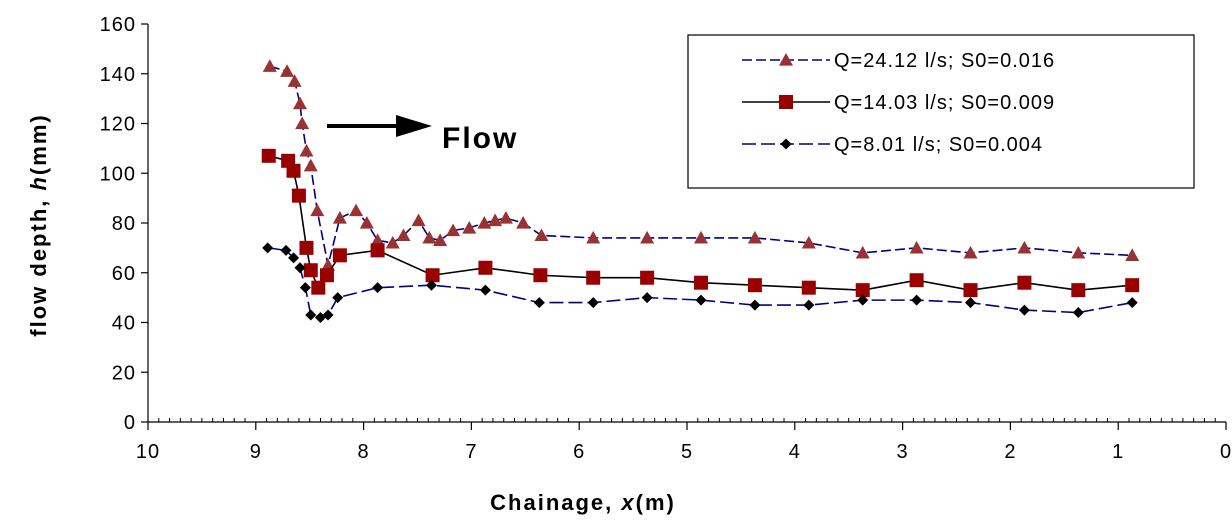  Describe the element at coordinates (256, 452) in the screenshot. I see `x-tick-label: 9` at that location.